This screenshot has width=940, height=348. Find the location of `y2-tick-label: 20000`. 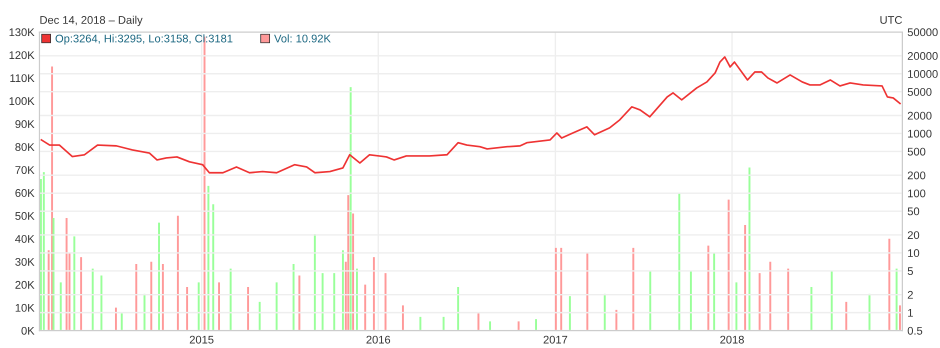

y2-tick-label: 20000 is located at coordinates (923, 56).